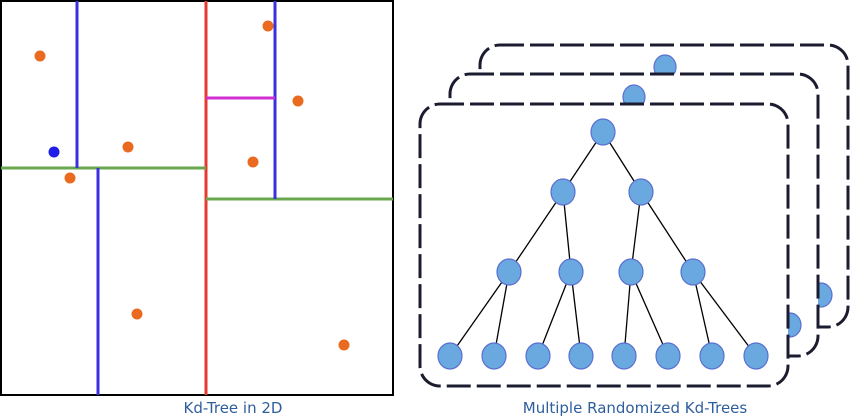  I want to click on tree-node-root, so click(603, 132).